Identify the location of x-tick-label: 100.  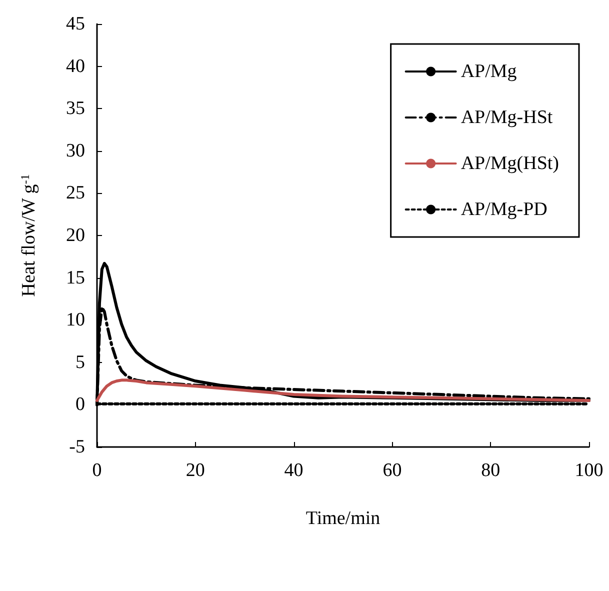
(589, 470).